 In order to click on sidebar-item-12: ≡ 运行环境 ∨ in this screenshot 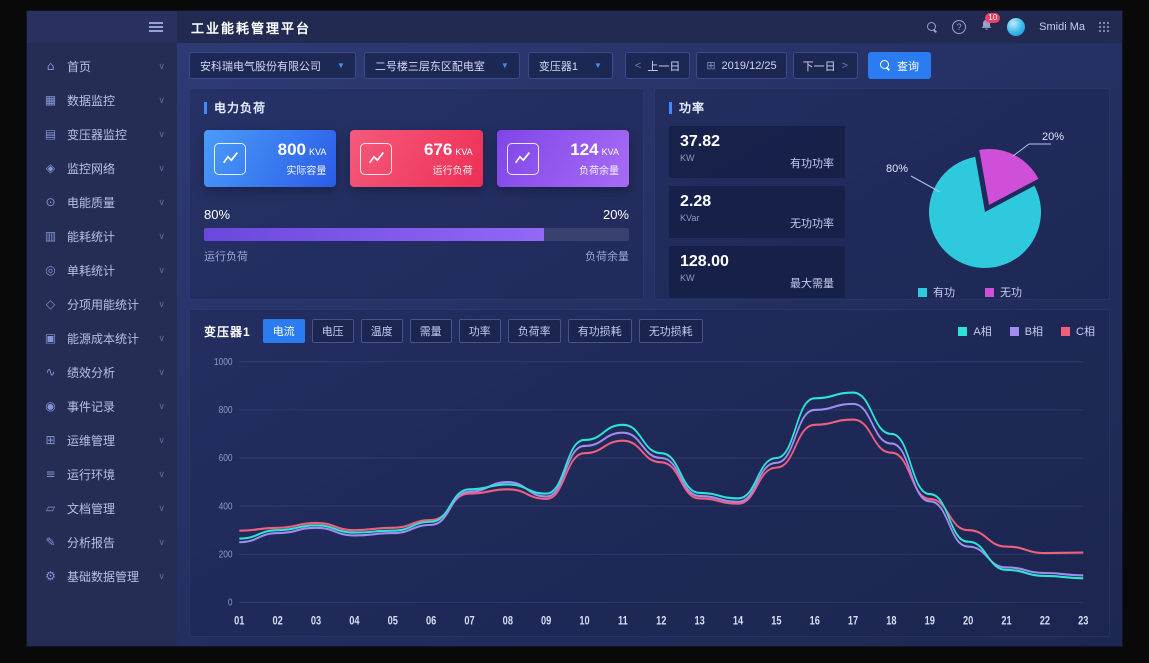, I will do `click(102, 474)`.